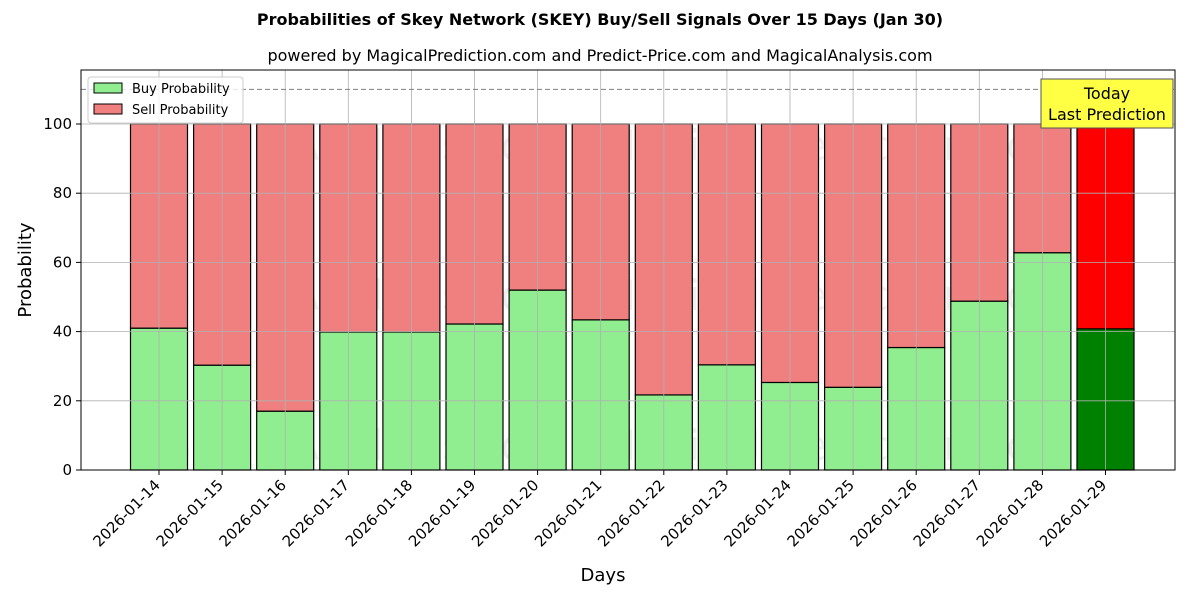  Describe the element at coordinates (821, 513) in the screenshot. I see `x-tick-label: 2026-01-25` at that location.